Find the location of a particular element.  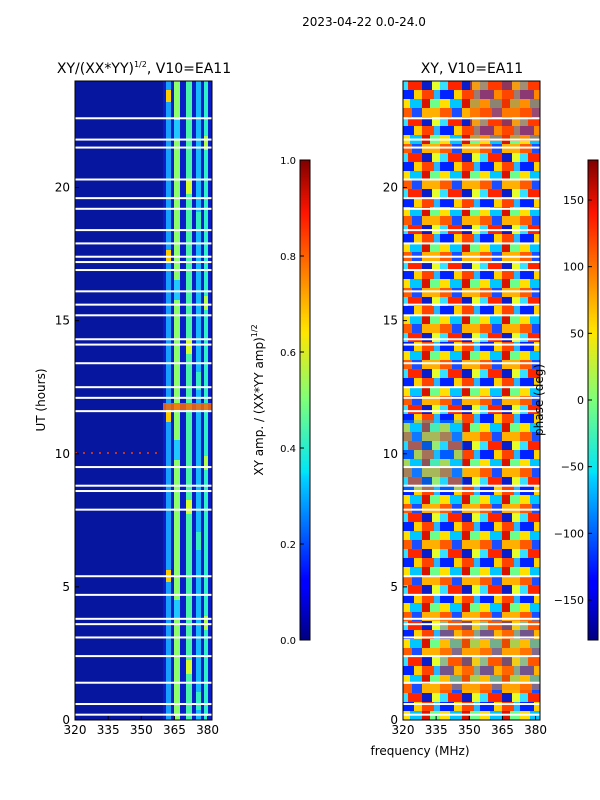

amp-x-tick-label: 380 is located at coordinates (207, 730).